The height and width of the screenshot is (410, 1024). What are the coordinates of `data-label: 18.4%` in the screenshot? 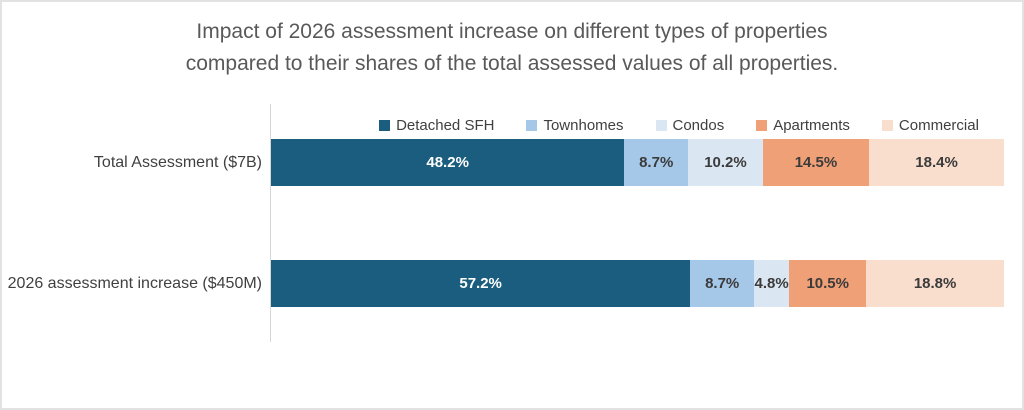 It's located at (936, 162).